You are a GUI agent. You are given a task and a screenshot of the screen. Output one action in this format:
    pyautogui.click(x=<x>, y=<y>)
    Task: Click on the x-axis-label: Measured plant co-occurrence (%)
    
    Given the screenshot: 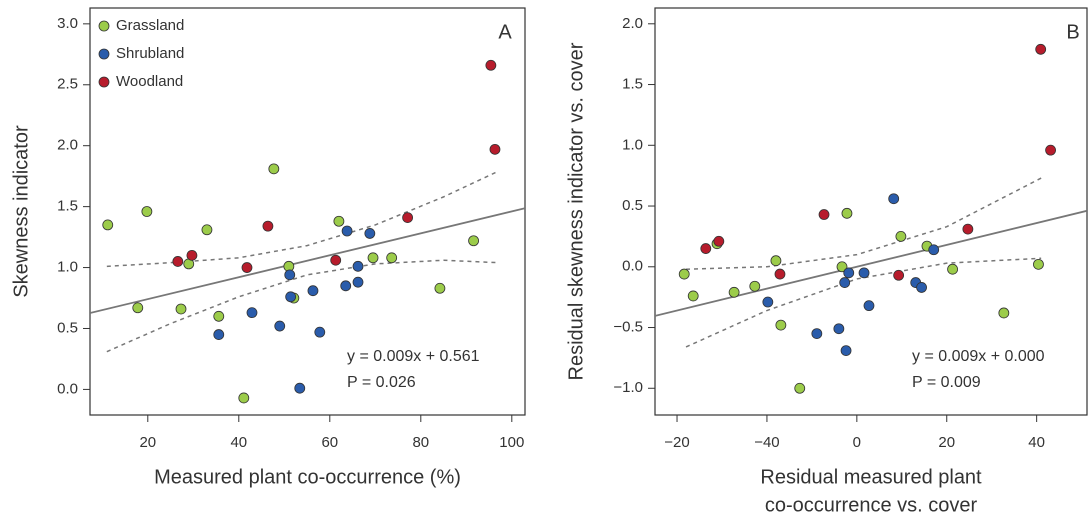 What is the action you would take?
    pyautogui.click(x=307, y=477)
    